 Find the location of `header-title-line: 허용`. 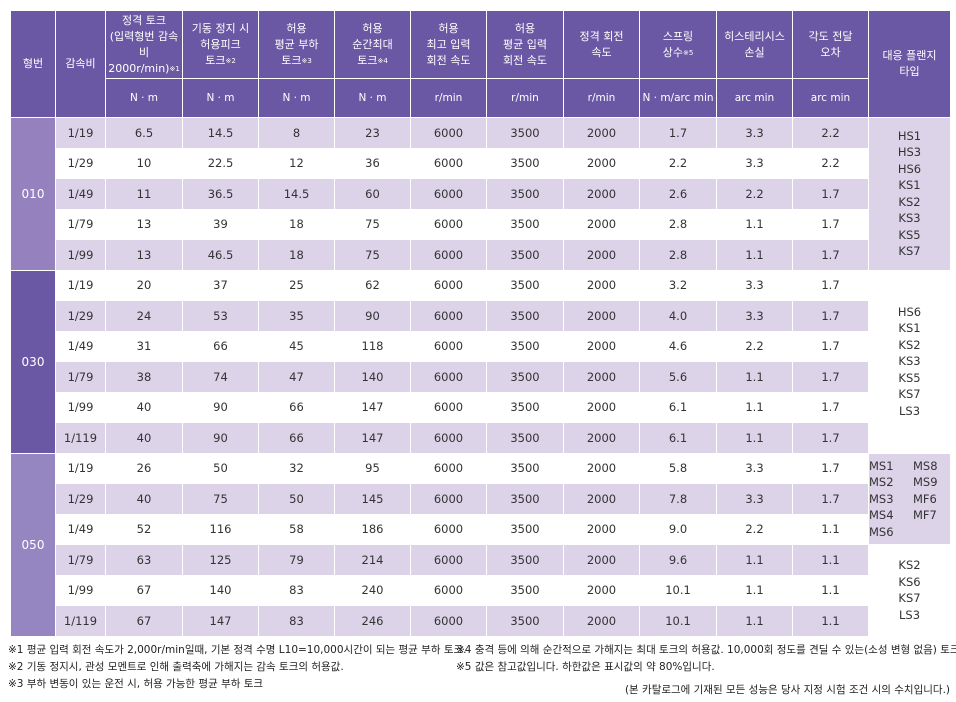

header-title-line: 허용 is located at coordinates (296, 28).